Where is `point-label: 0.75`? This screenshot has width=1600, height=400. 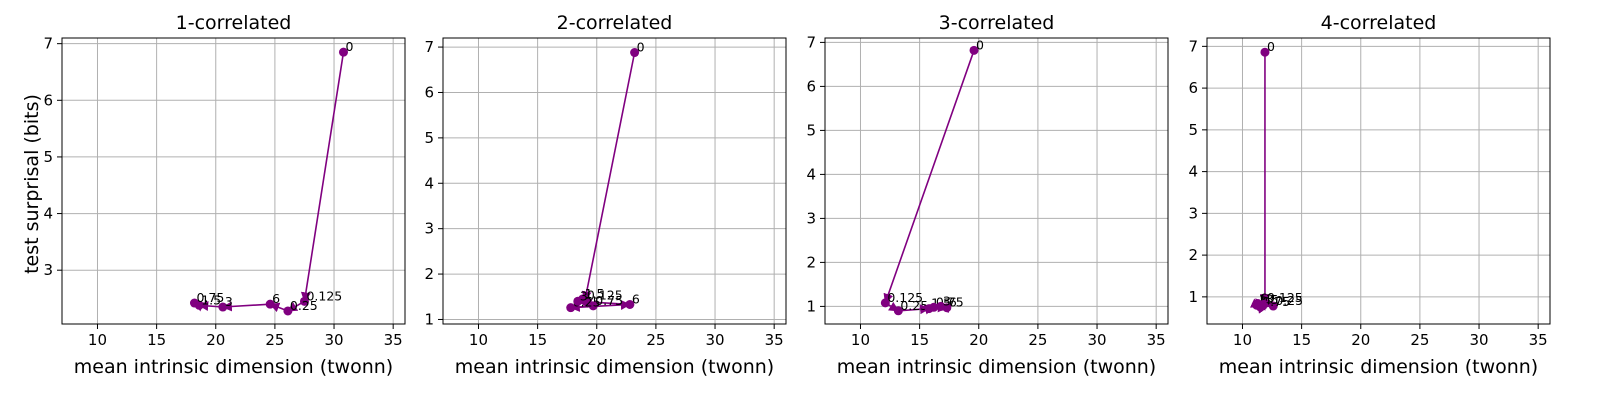 point-label: 0.75 is located at coordinates (609, 300).